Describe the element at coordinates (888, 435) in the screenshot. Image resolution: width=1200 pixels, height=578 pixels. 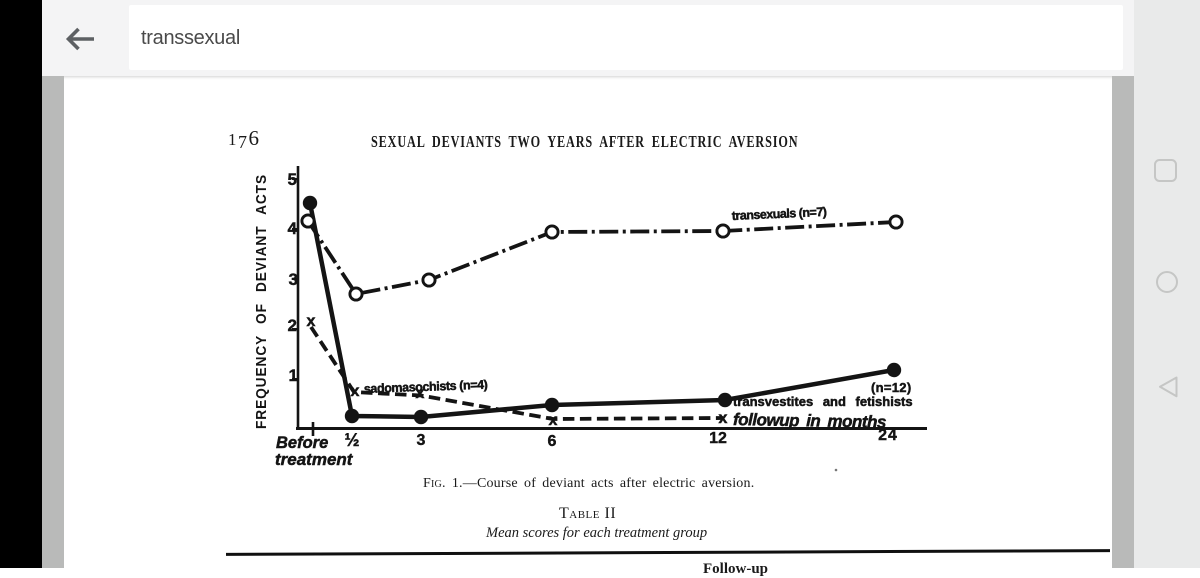
I see `svg-text: 24` at that location.